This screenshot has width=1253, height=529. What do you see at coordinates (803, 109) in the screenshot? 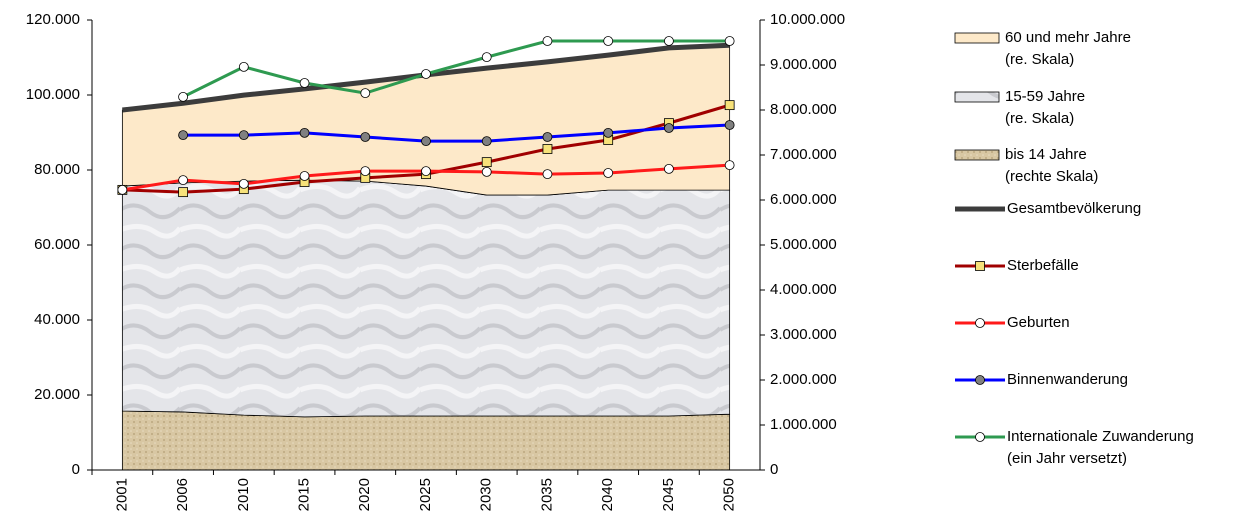
I see `y2-tick-label: 8.000.000` at bounding box center [803, 109].